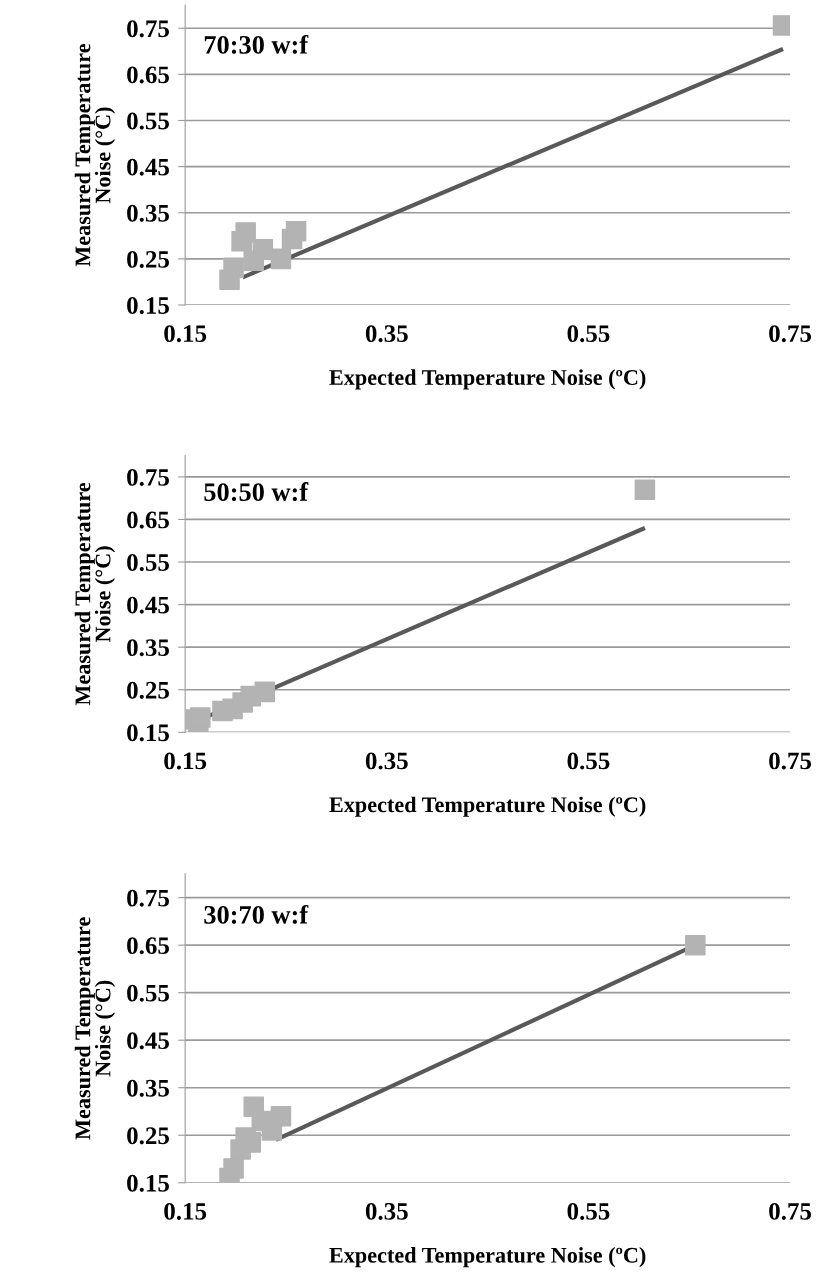  What do you see at coordinates (256, 492) in the screenshot?
I see `annotation: 50:50 w:f` at bounding box center [256, 492].